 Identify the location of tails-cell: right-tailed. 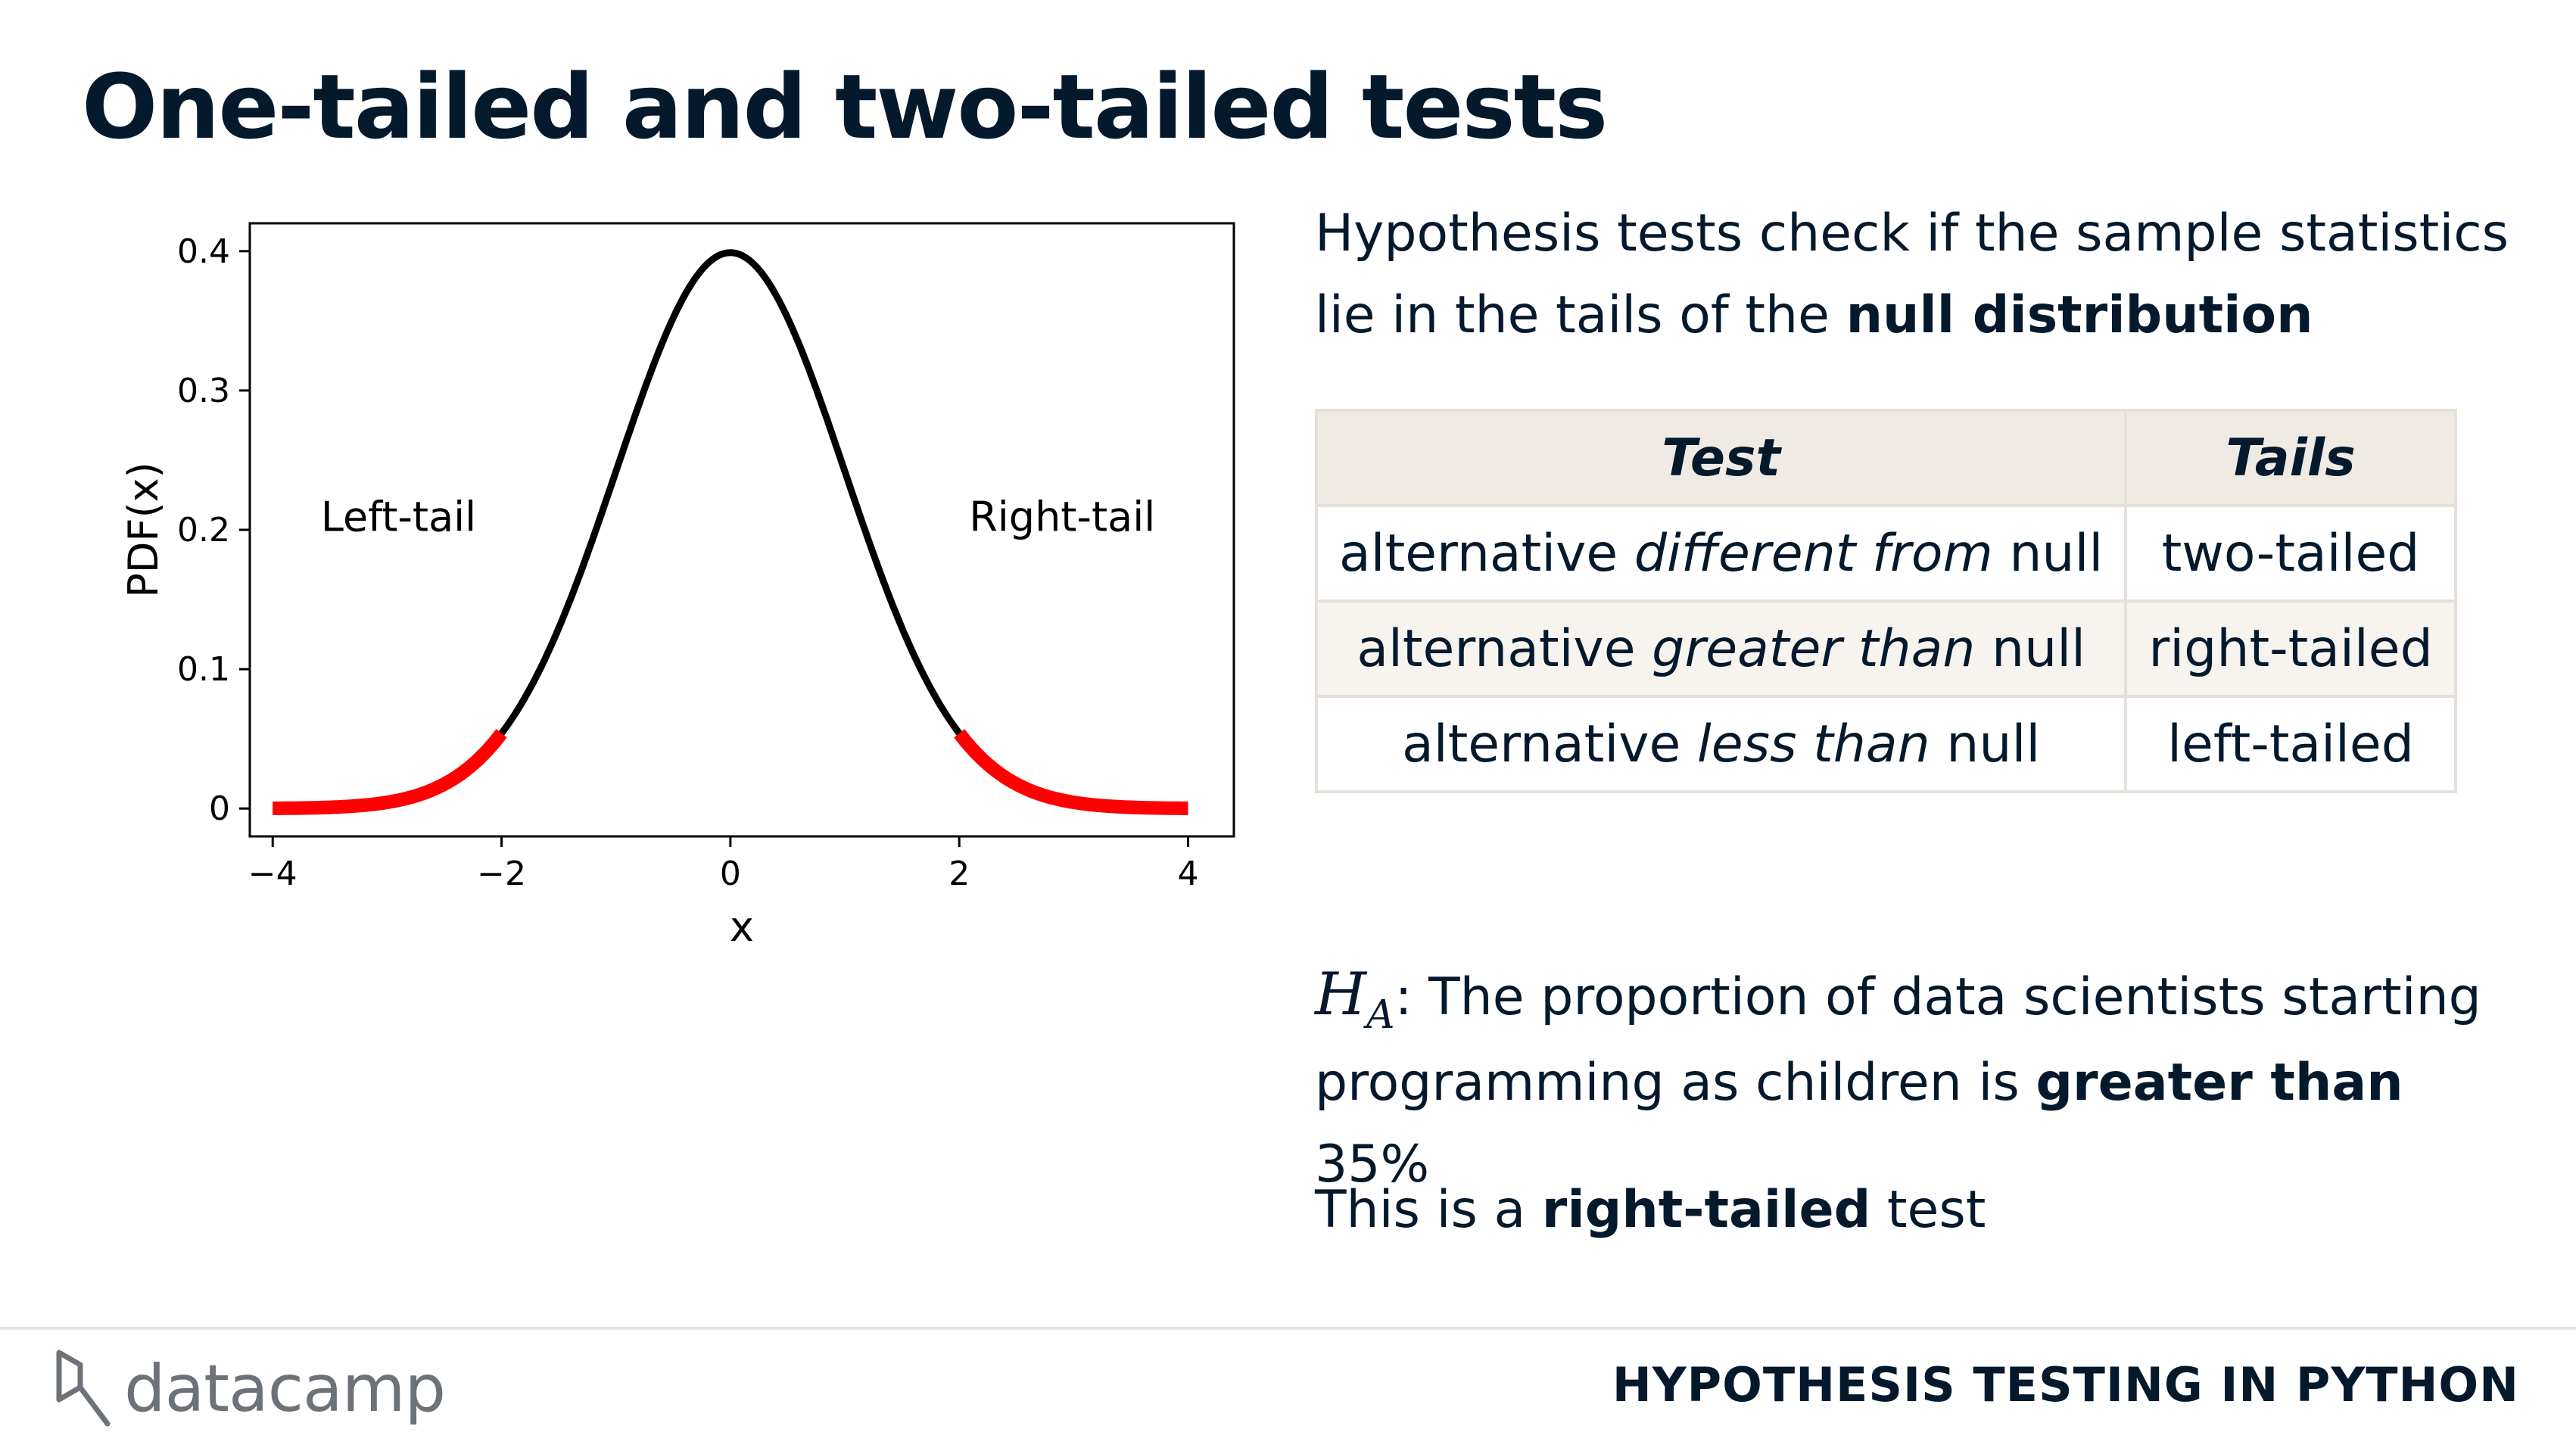
(2290, 648).